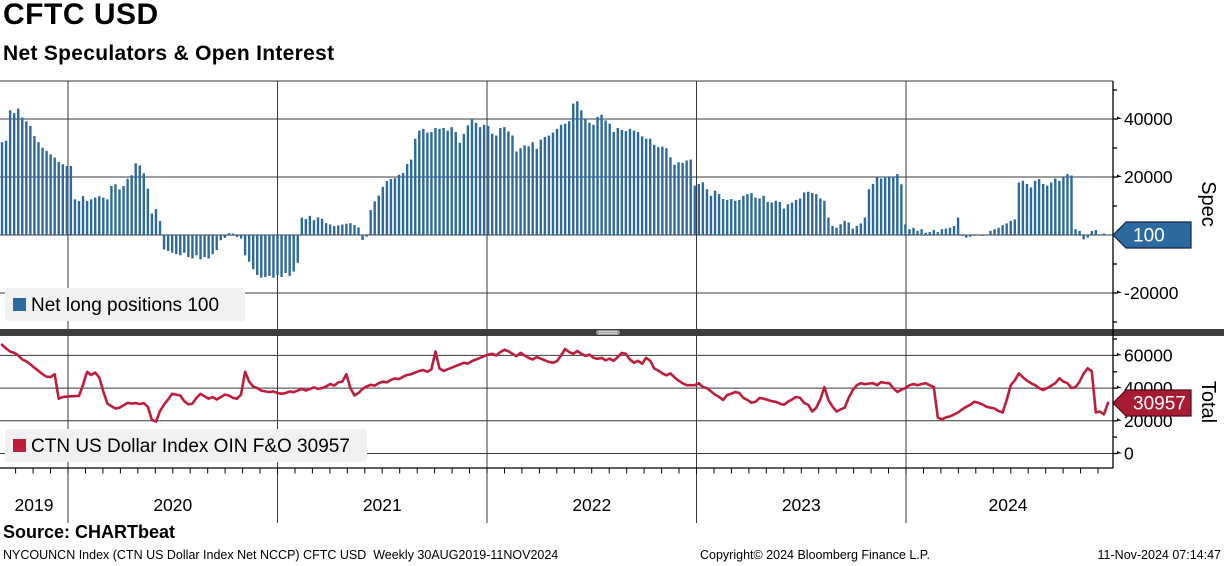  I want to click on splitter-handle, so click(608, 332).